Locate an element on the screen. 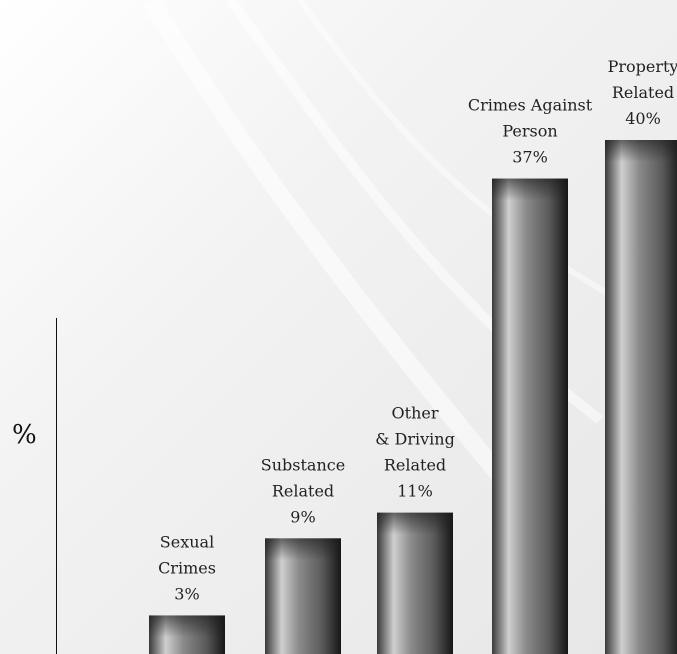 This screenshot has height=654, width=677. y-axis-line is located at coordinates (56, 486).